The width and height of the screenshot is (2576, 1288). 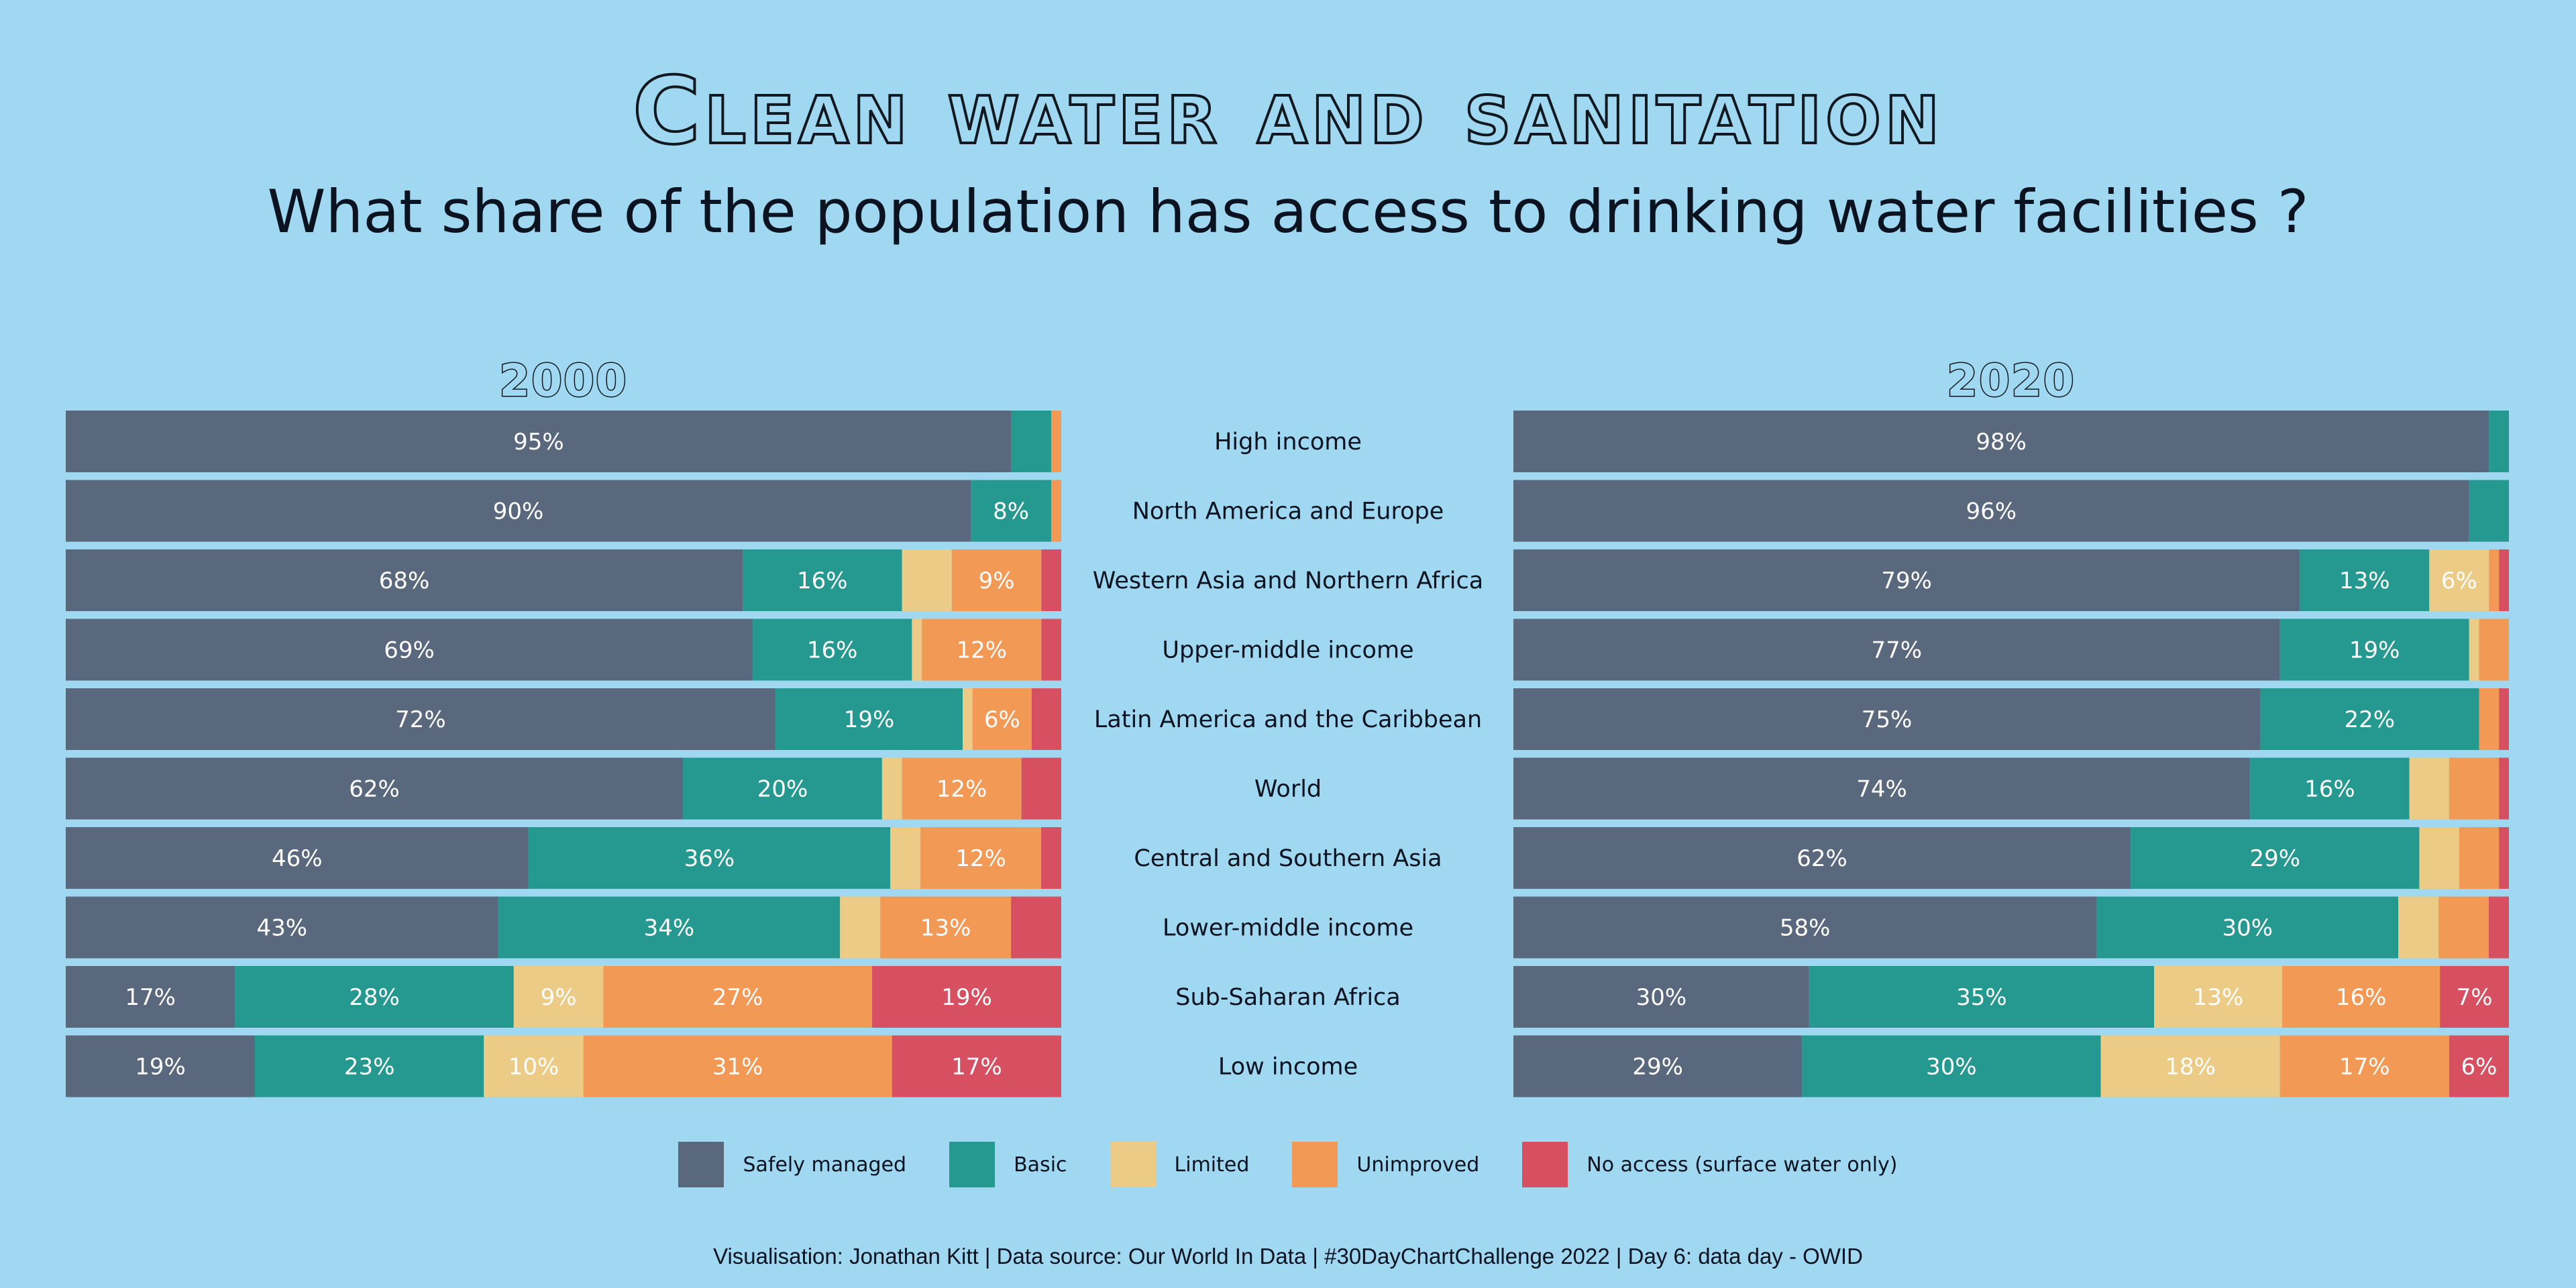 What do you see at coordinates (1008, 1164) in the screenshot?
I see `legend-item: Basic` at bounding box center [1008, 1164].